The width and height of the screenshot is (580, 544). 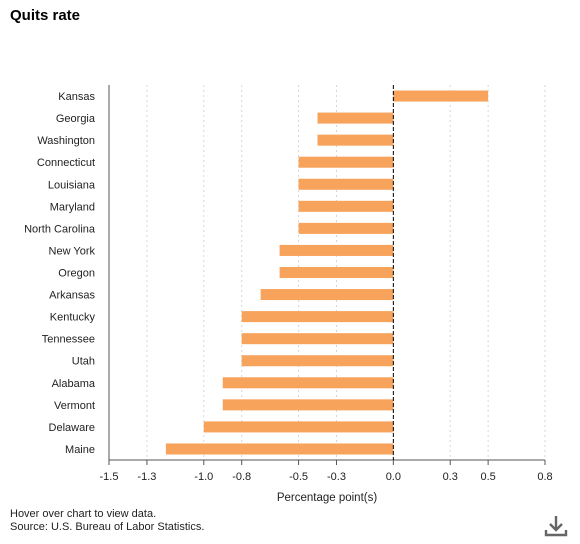 What do you see at coordinates (72, 428) in the screenshot?
I see `category-label: Delaware` at bounding box center [72, 428].